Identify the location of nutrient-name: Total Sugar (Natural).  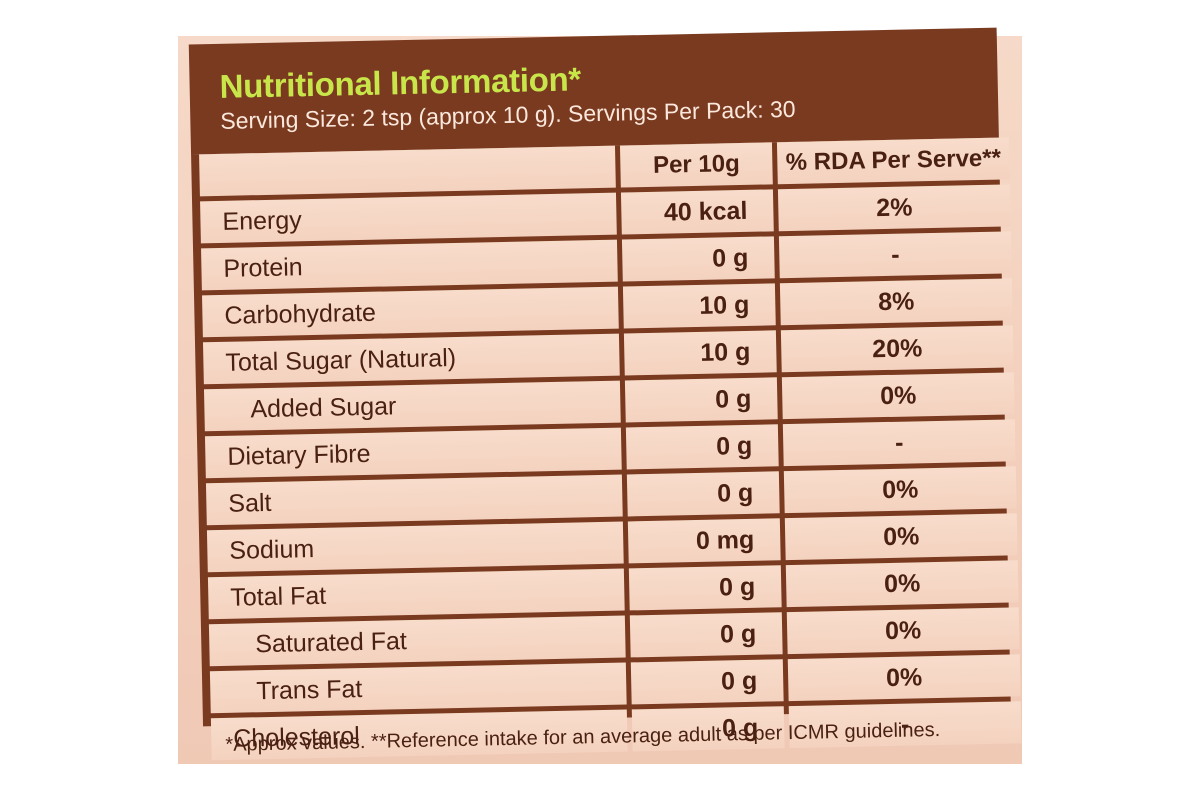
(411, 359).